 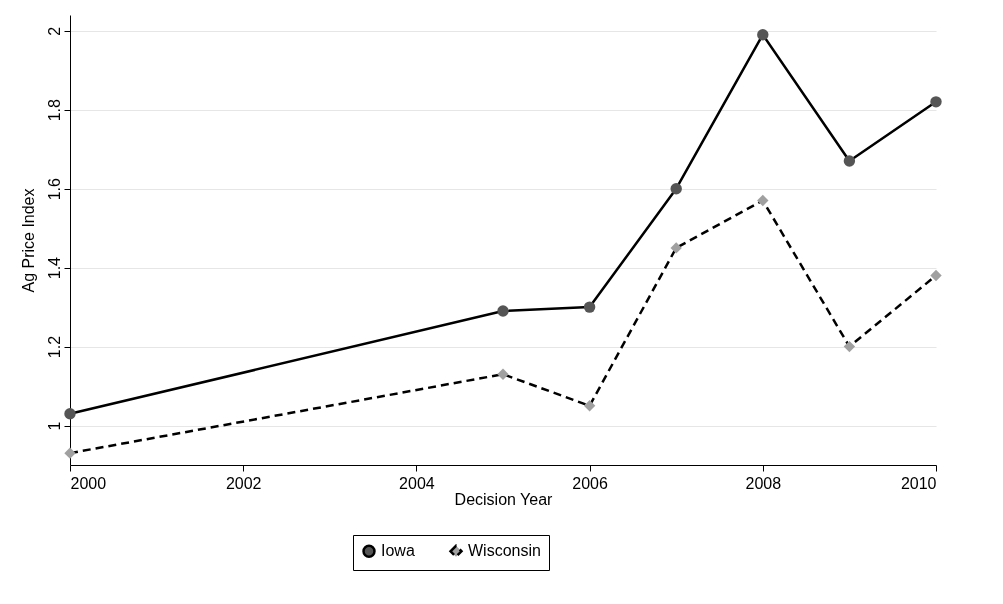 What do you see at coordinates (763, 483) in the screenshot?
I see `x-tick-label: 2008` at bounding box center [763, 483].